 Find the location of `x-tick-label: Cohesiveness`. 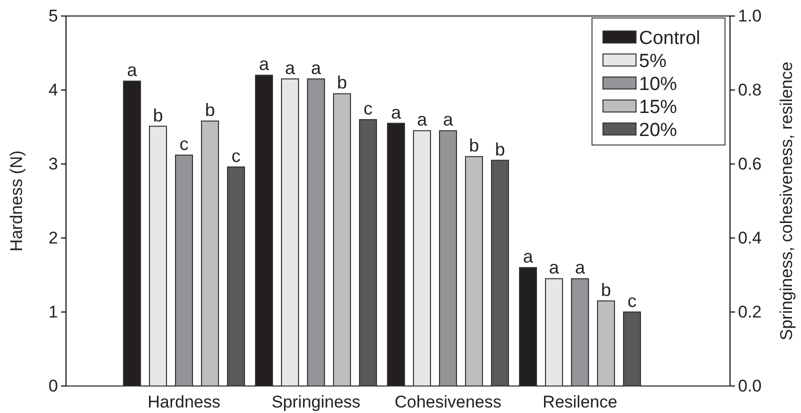

x-tick-label: Cohesiveness is located at coordinates (448, 402).